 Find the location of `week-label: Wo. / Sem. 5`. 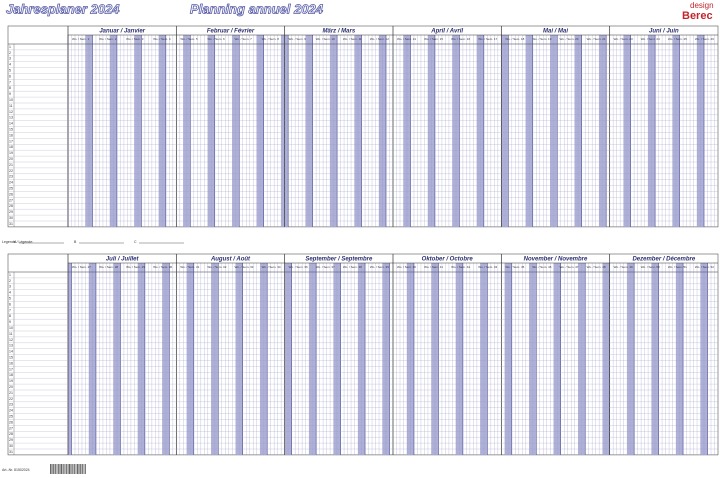

week-label: Wo. / Sem. 5 is located at coordinates (189, 39).